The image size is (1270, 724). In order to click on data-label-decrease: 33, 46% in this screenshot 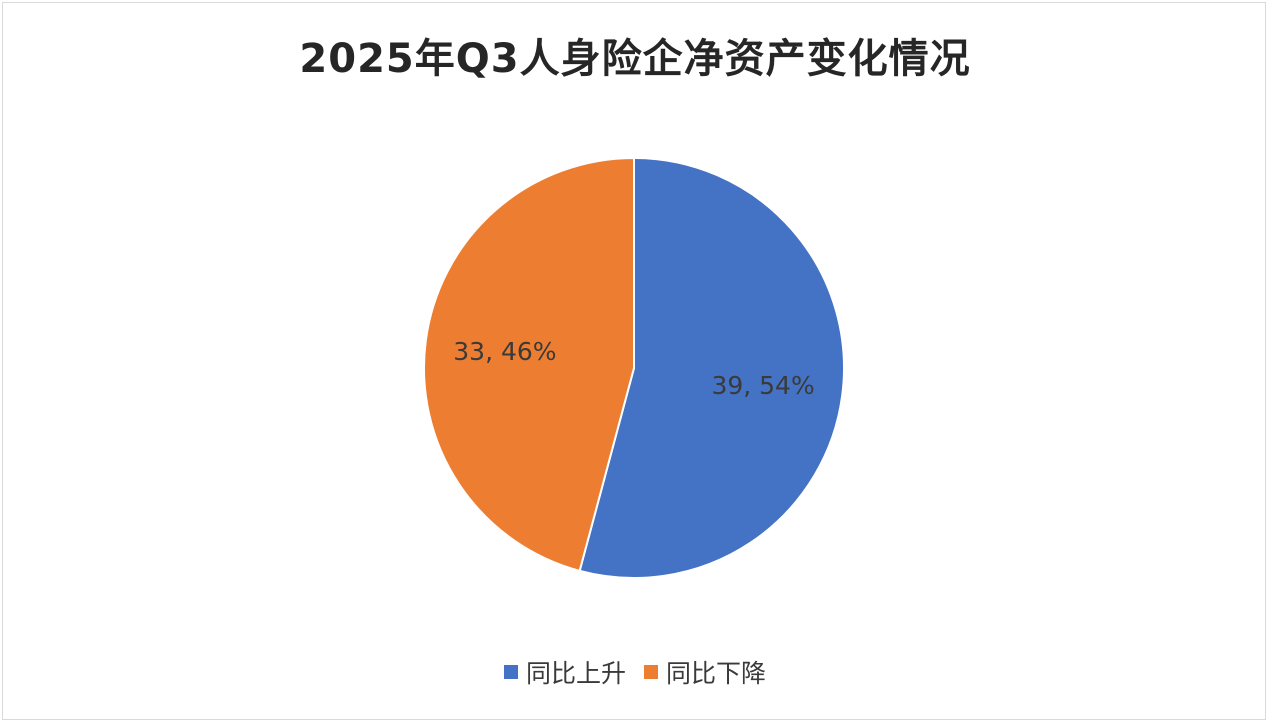, I will do `click(504, 351)`.